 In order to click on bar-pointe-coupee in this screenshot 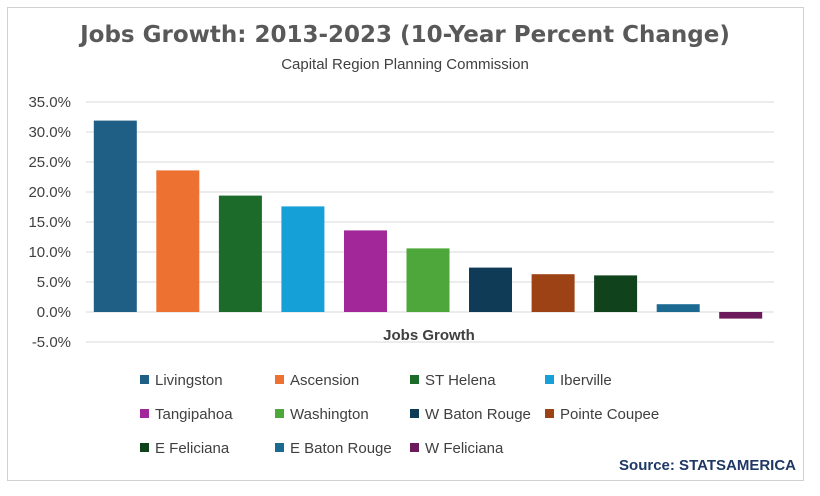, I will do `click(553, 293)`.